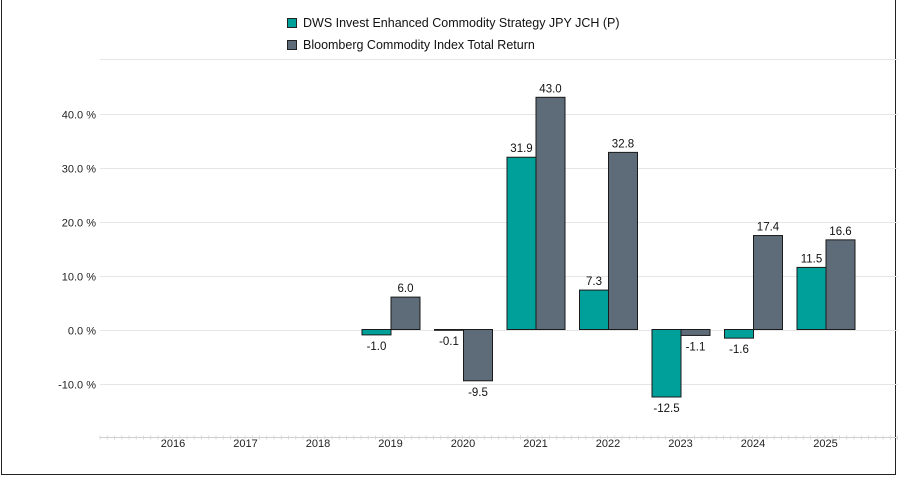 This screenshot has height=477, width=899. What do you see at coordinates (550, 213) in the screenshot?
I see `bar-index-2021` at bounding box center [550, 213].